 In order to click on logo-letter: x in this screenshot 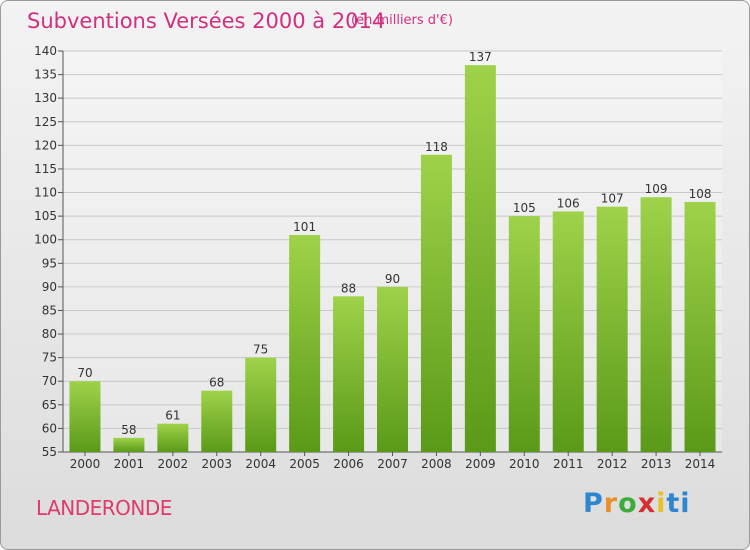, I will do `click(647, 503)`.